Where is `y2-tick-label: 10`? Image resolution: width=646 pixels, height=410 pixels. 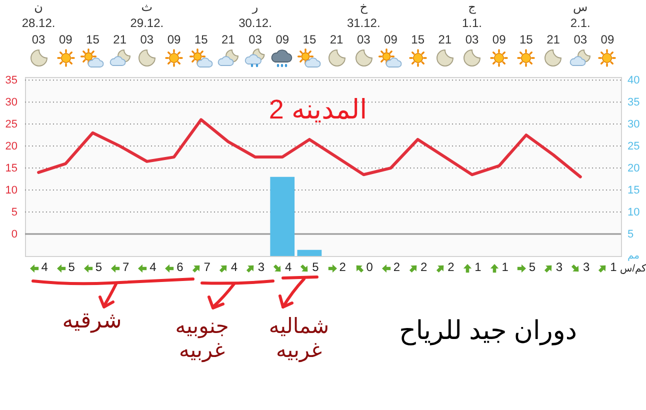 y2-tick-label: 10 is located at coordinates (634, 212).